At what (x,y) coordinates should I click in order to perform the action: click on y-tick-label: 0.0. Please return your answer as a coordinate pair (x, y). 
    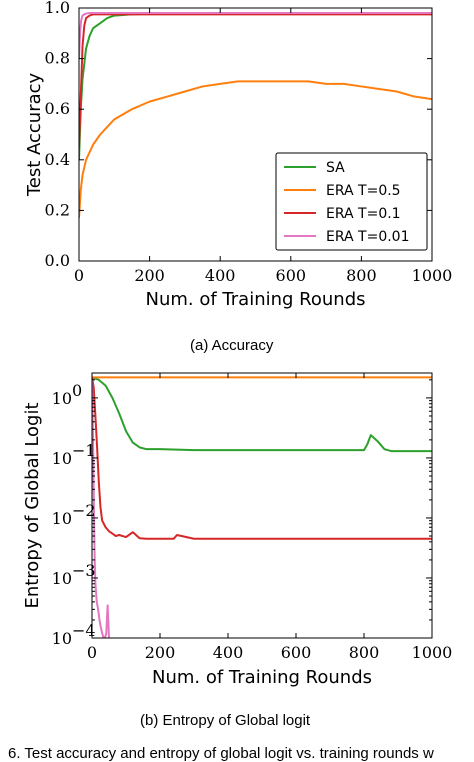
    Looking at the image, I should click on (57, 260).